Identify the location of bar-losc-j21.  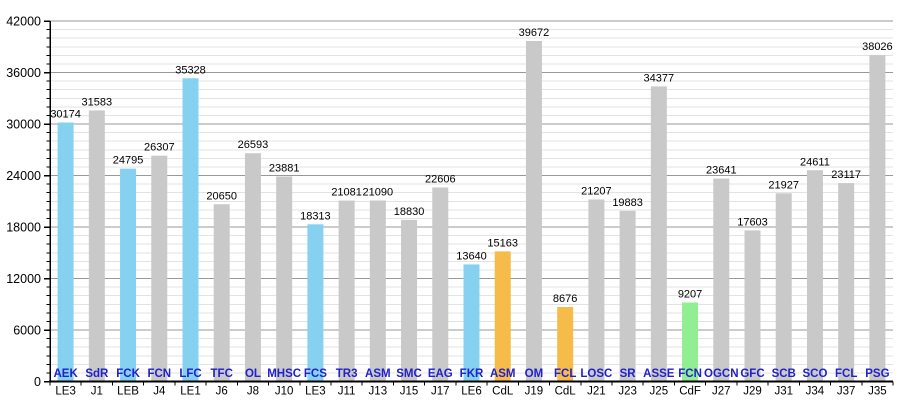
(596, 290).